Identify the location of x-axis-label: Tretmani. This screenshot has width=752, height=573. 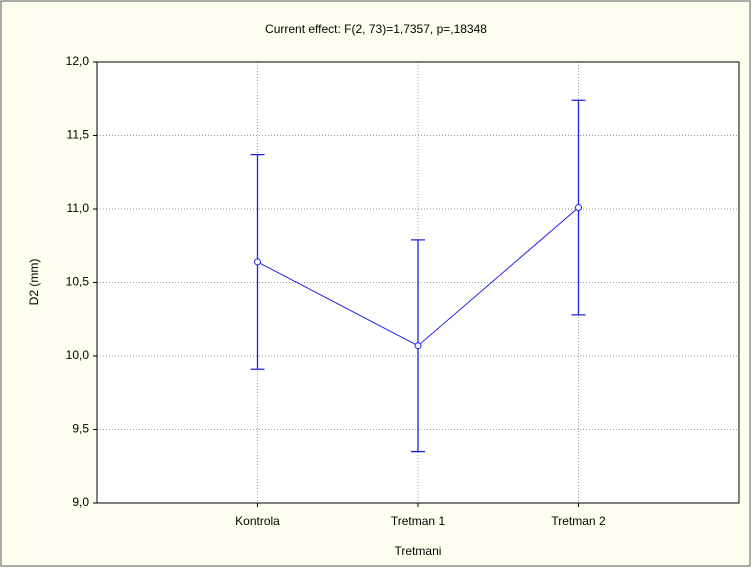
(418, 551).